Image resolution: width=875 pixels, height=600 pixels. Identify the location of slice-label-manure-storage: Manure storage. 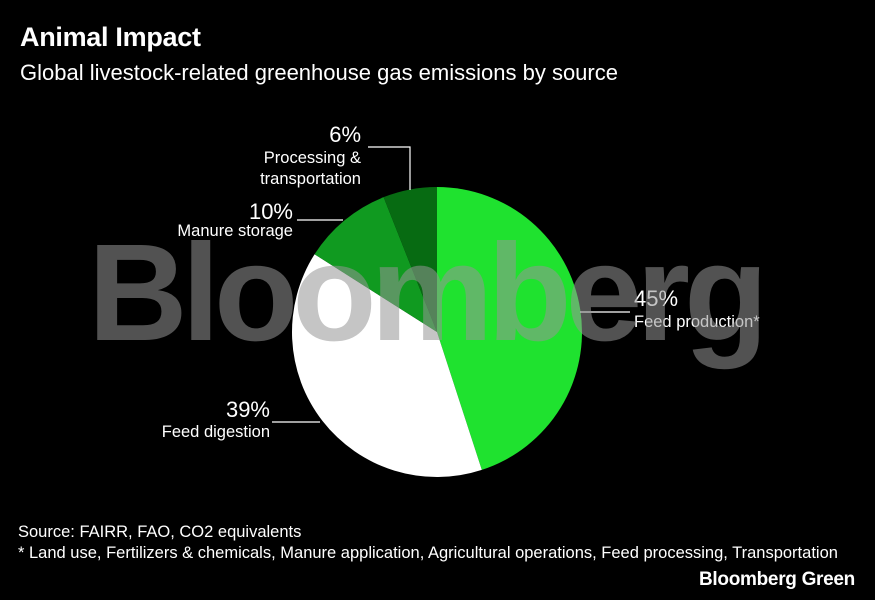
(235, 231).